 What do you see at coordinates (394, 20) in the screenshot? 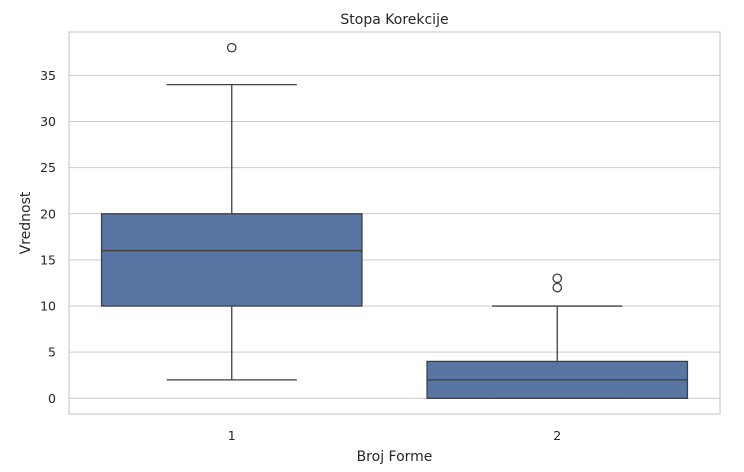
I see `chart-title: Stopa Korekcije` at bounding box center [394, 20].